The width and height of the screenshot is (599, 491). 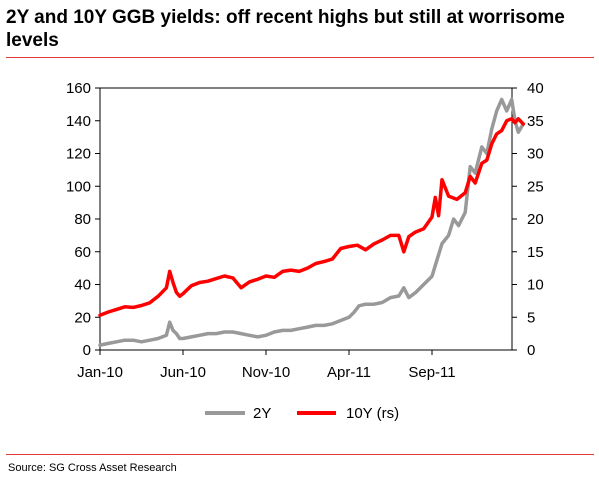 What do you see at coordinates (87, 350) in the screenshot?
I see `left-tick-label: 0` at bounding box center [87, 350].